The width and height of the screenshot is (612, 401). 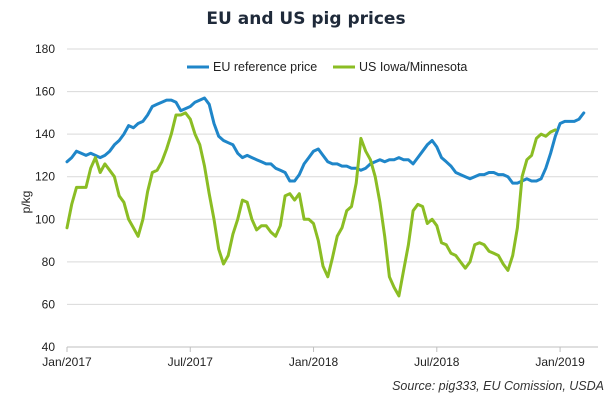 I want to click on y-tick-label: 60, so click(x=49, y=304).